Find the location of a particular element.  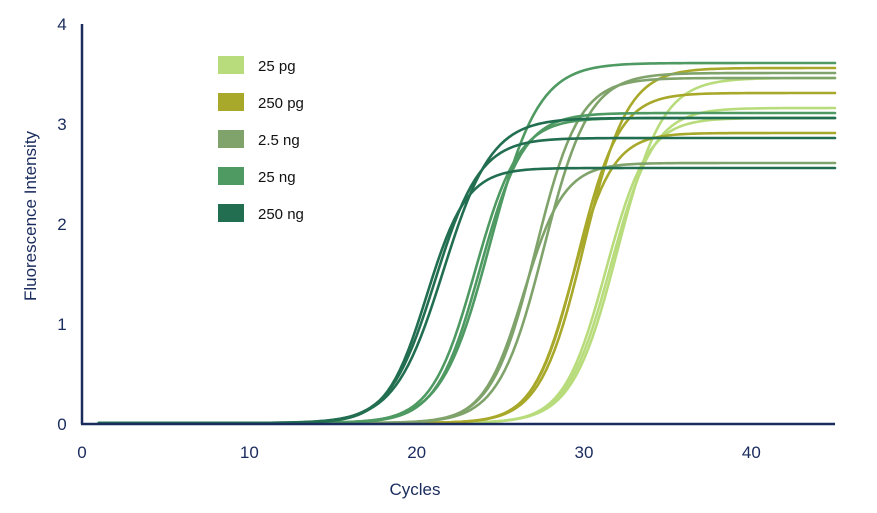

x-tick-label: 30 is located at coordinates (584, 452).